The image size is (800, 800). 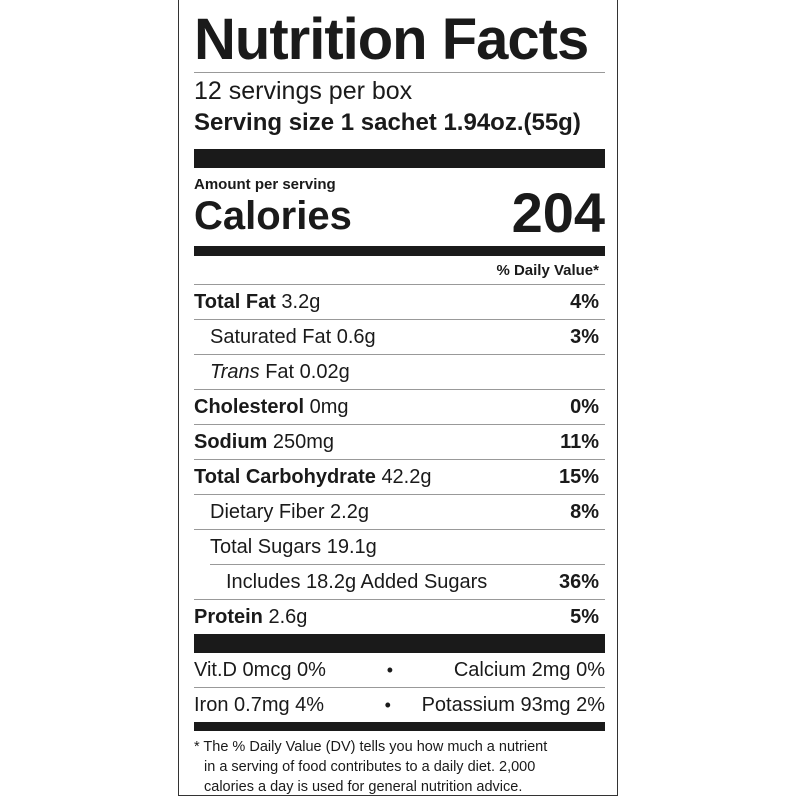 I want to click on nutrient-dv: 36%, so click(x=578, y=581).